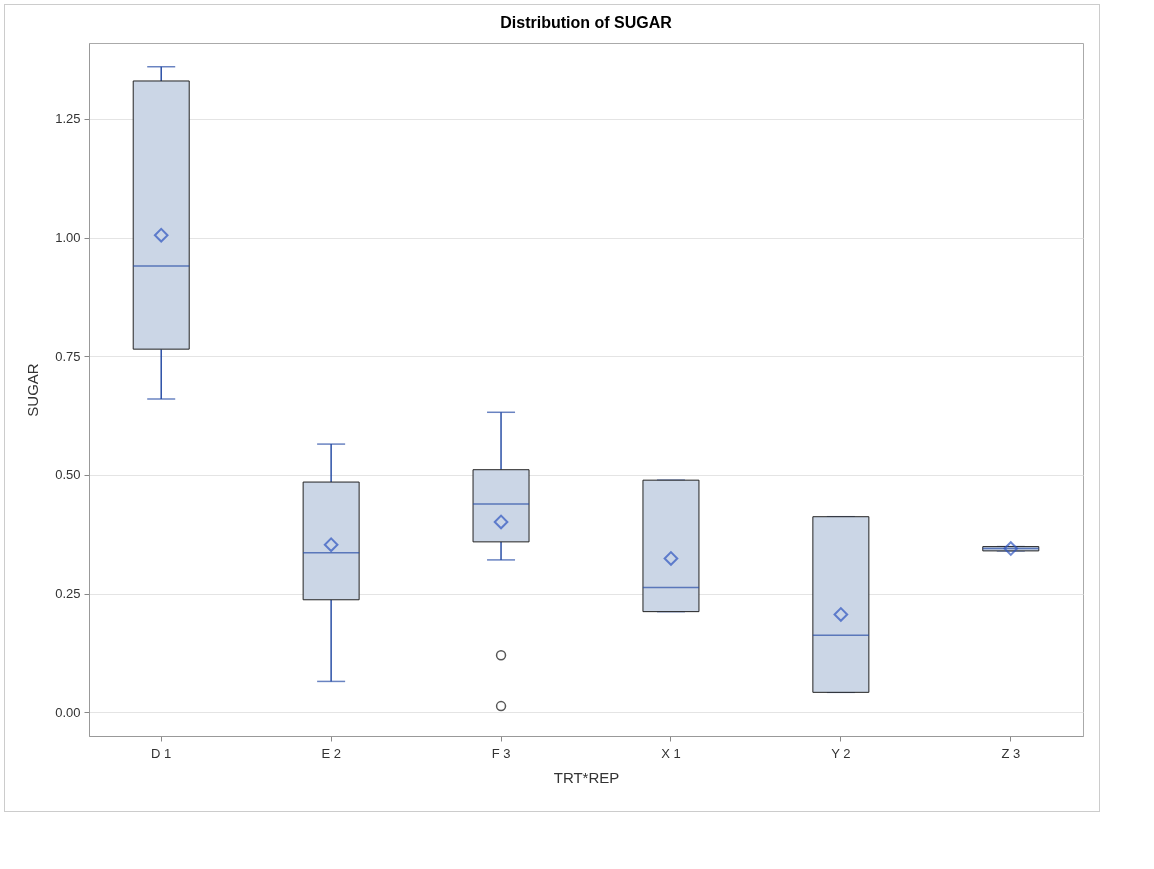  What do you see at coordinates (586, 777) in the screenshot?
I see `x-axis-title: TRT*REP` at bounding box center [586, 777].